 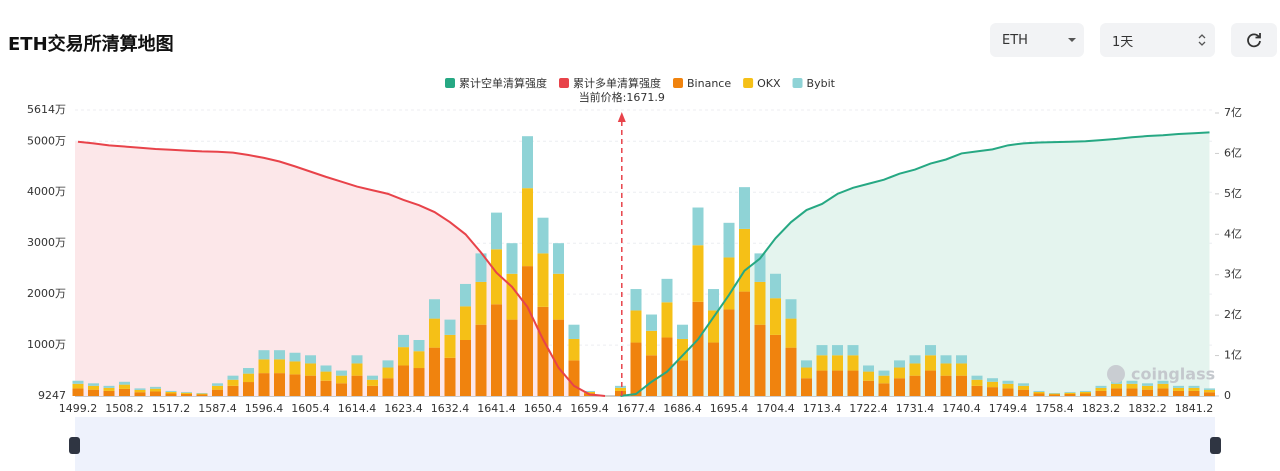 I want to click on y-tick-label: 2000万, so click(x=46, y=293).